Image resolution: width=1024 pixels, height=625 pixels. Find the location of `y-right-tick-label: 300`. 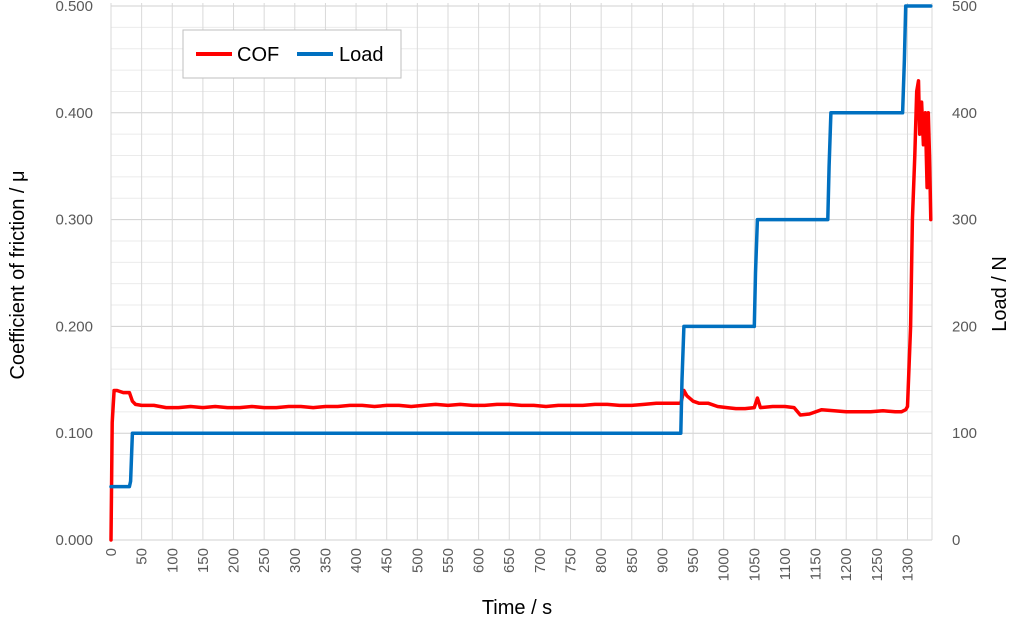

y-right-tick-label: 300 is located at coordinates (964, 220).